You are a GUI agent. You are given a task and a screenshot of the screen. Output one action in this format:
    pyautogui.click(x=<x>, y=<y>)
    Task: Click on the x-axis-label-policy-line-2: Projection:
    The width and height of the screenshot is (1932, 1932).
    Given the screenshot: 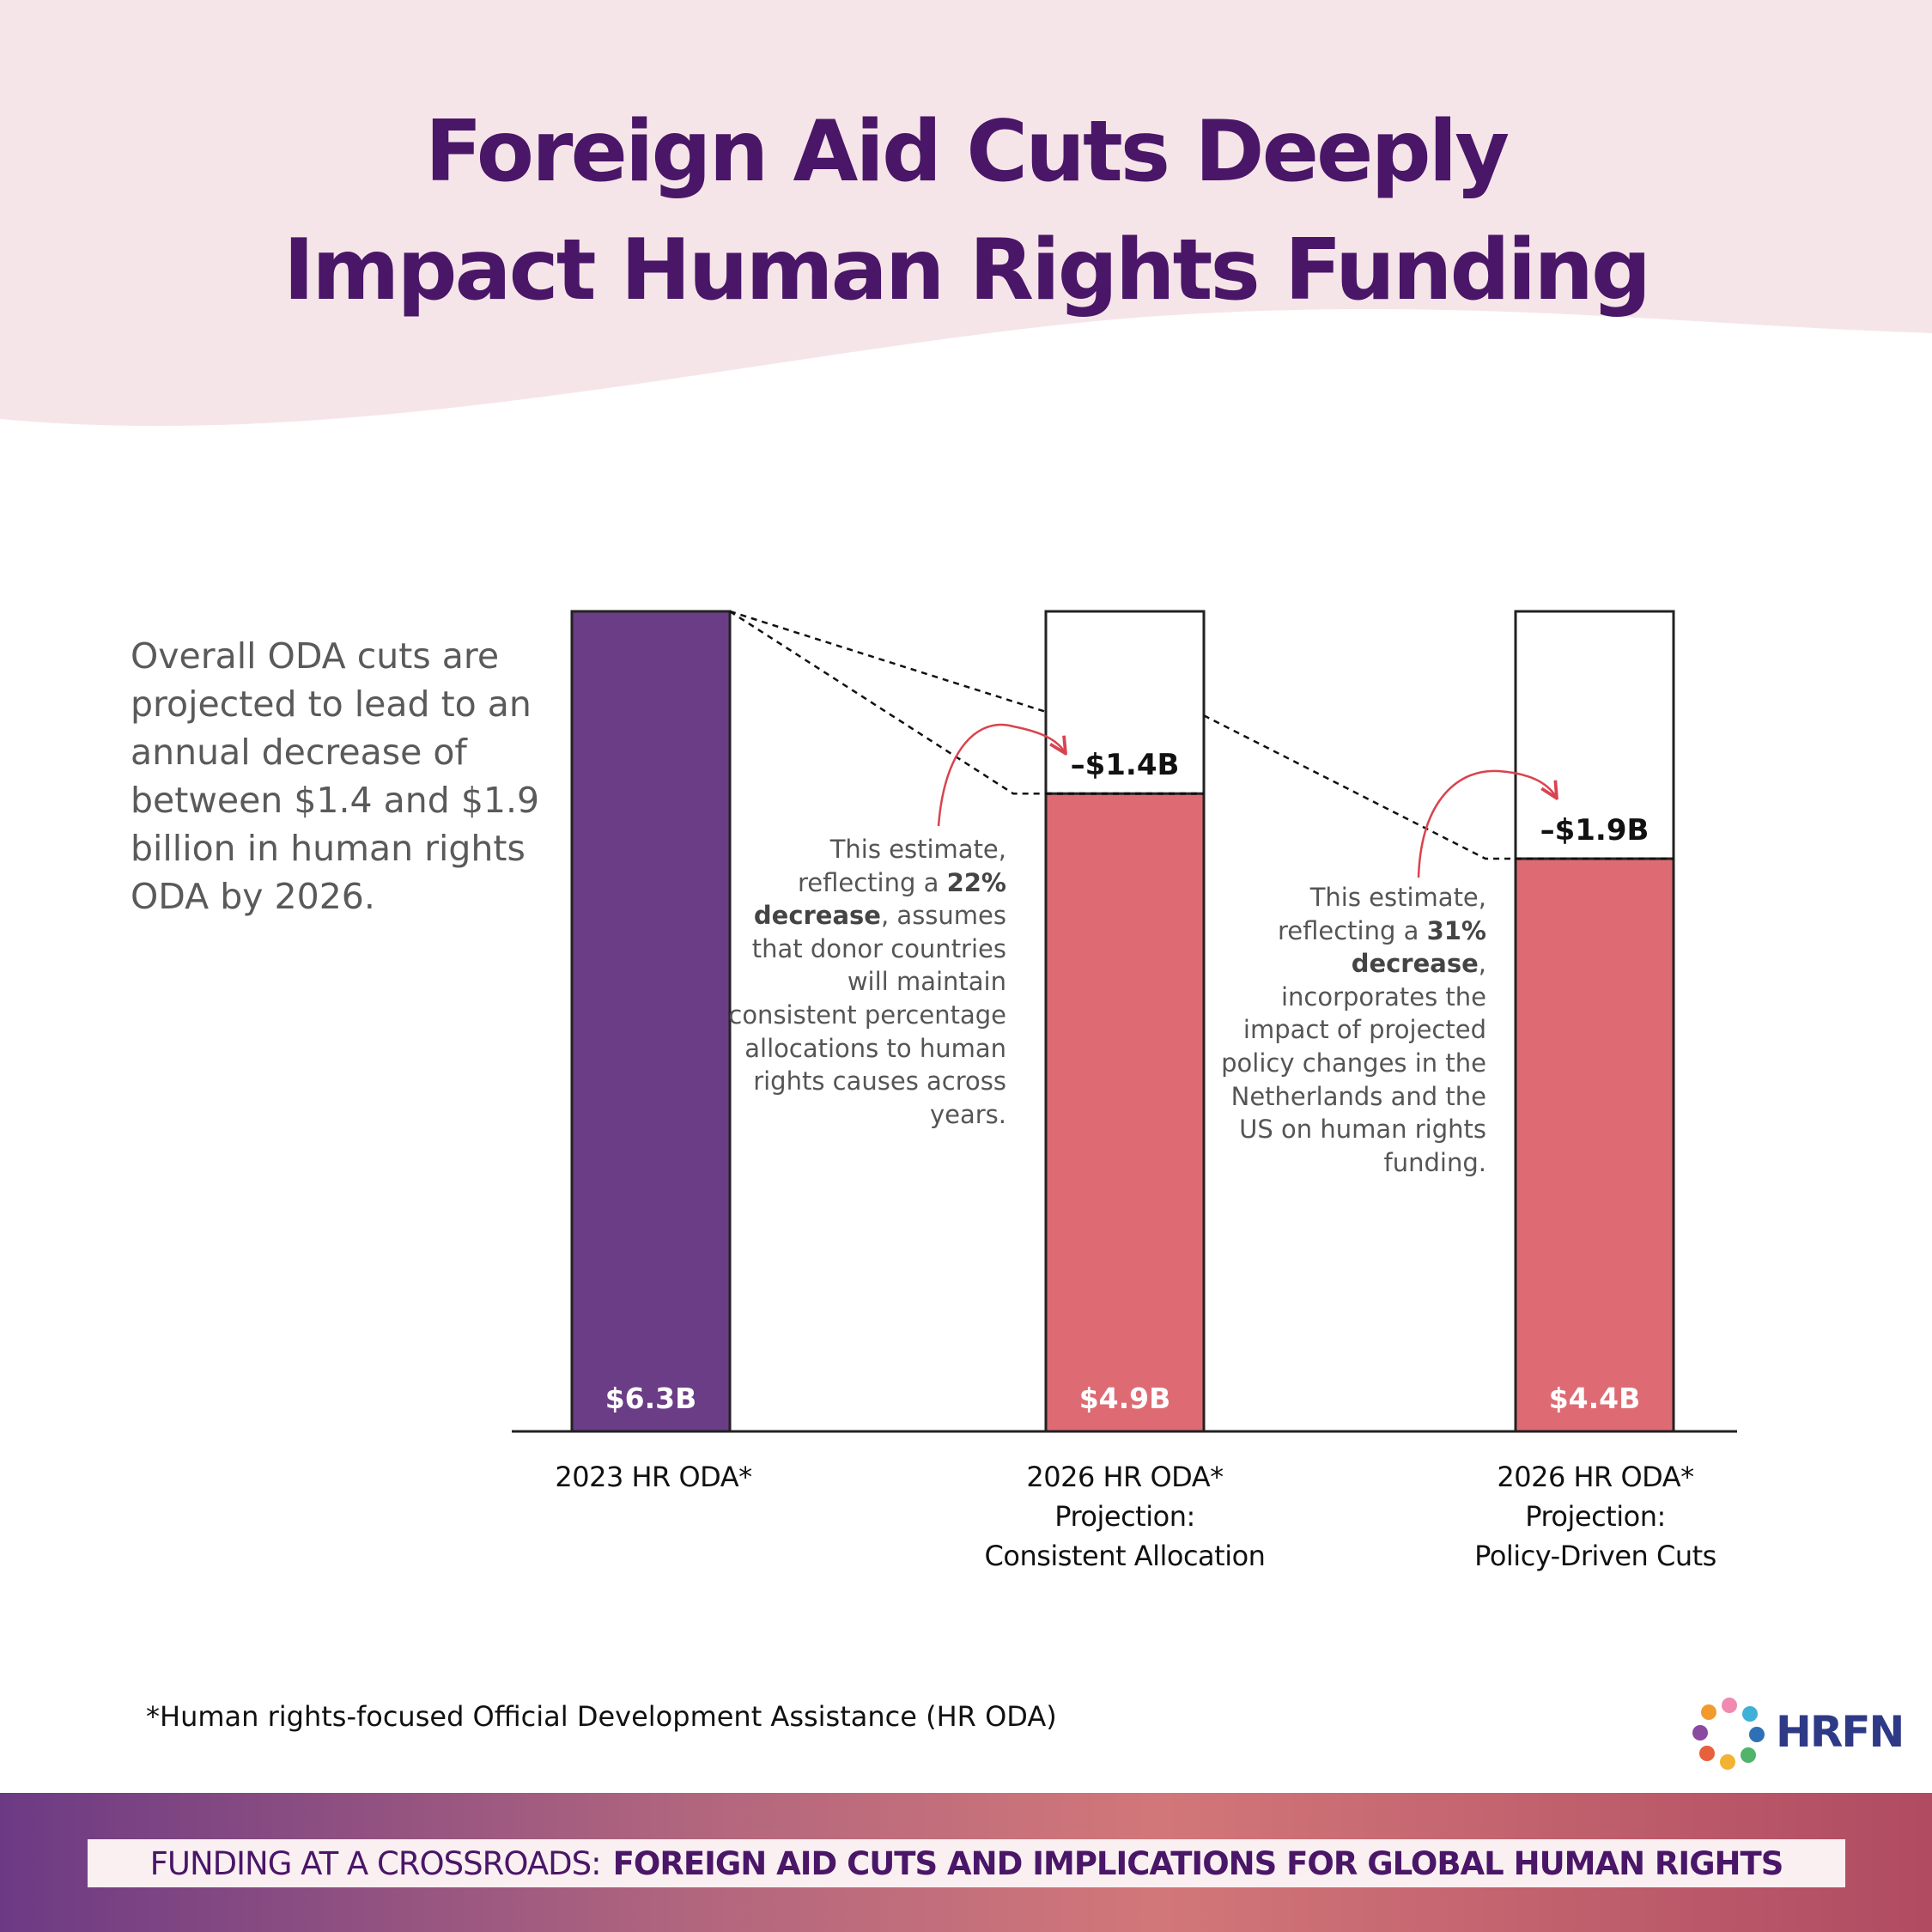 What is the action you would take?
    pyautogui.click(x=1595, y=1517)
    